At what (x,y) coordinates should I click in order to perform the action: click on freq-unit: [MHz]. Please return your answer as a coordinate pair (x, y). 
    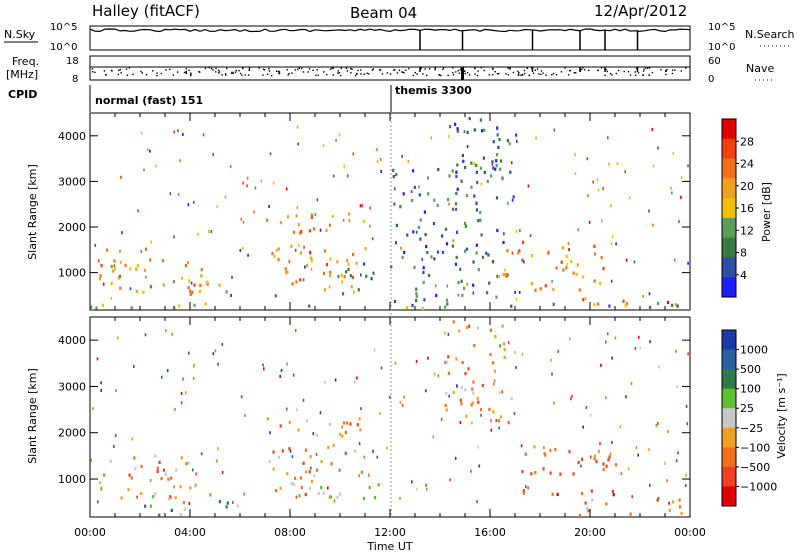
    Looking at the image, I should click on (22, 74).